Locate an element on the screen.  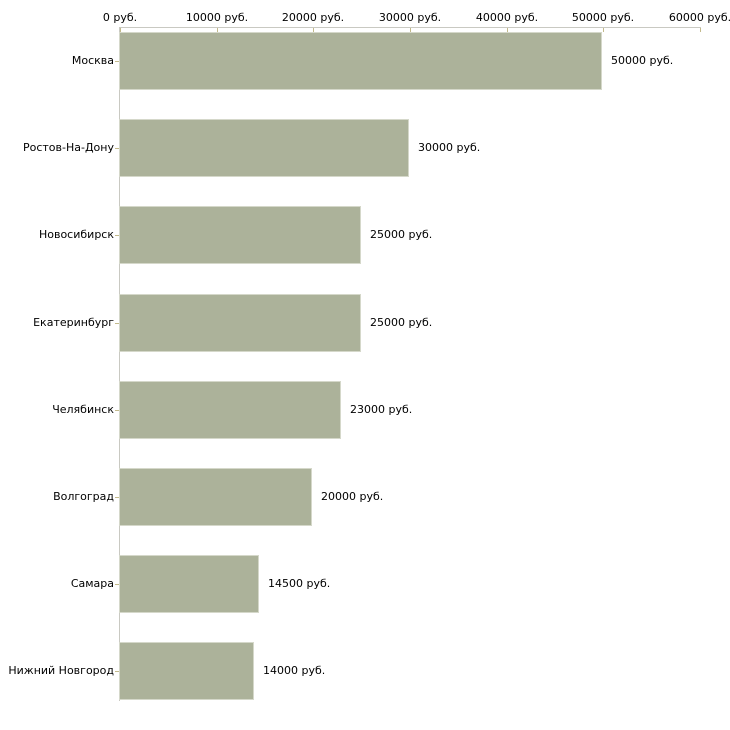
category-label: Москва is located at coordinates (92, 60).